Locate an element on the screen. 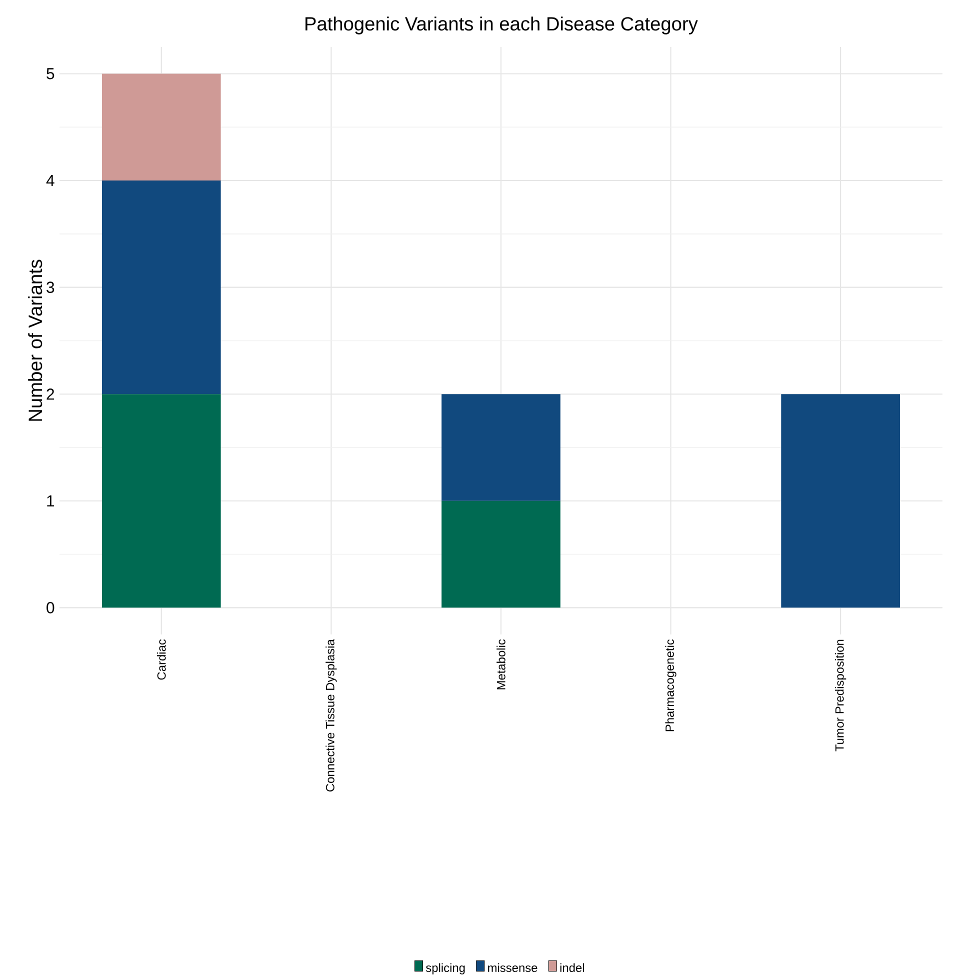 The width and height of the screenshot is (959, 977). x-tick-label: Pharmacogenetic is located at coordinates (670, 685).